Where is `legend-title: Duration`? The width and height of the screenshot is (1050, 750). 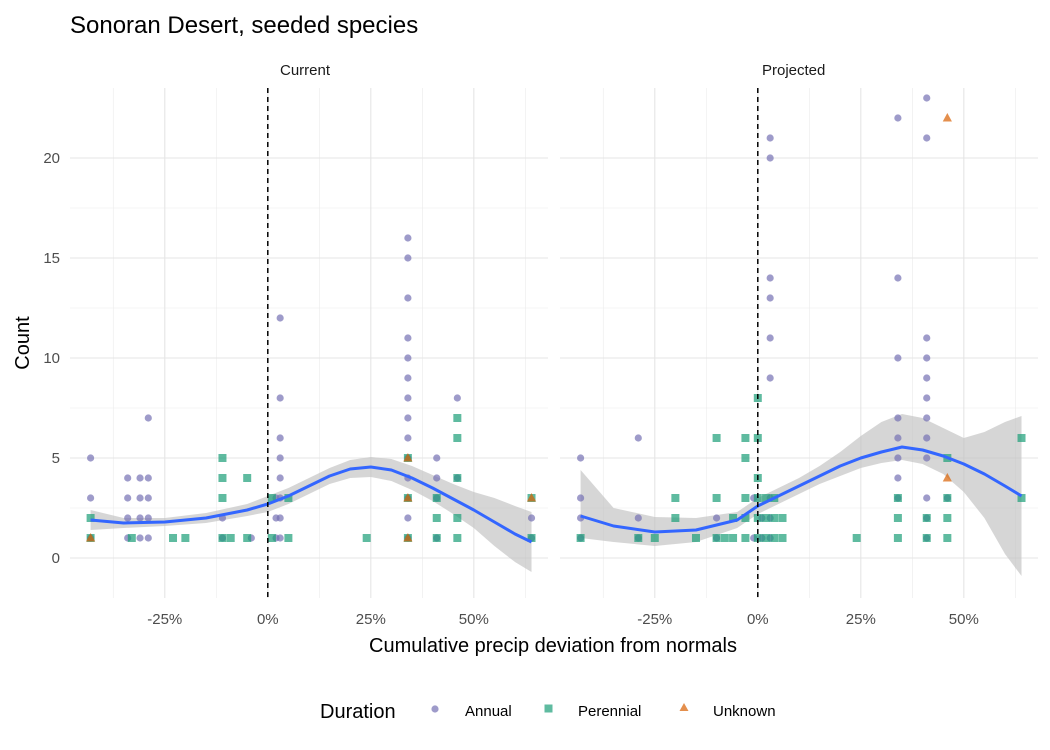 legend-title: Duration is located at coordinates (358, 712).